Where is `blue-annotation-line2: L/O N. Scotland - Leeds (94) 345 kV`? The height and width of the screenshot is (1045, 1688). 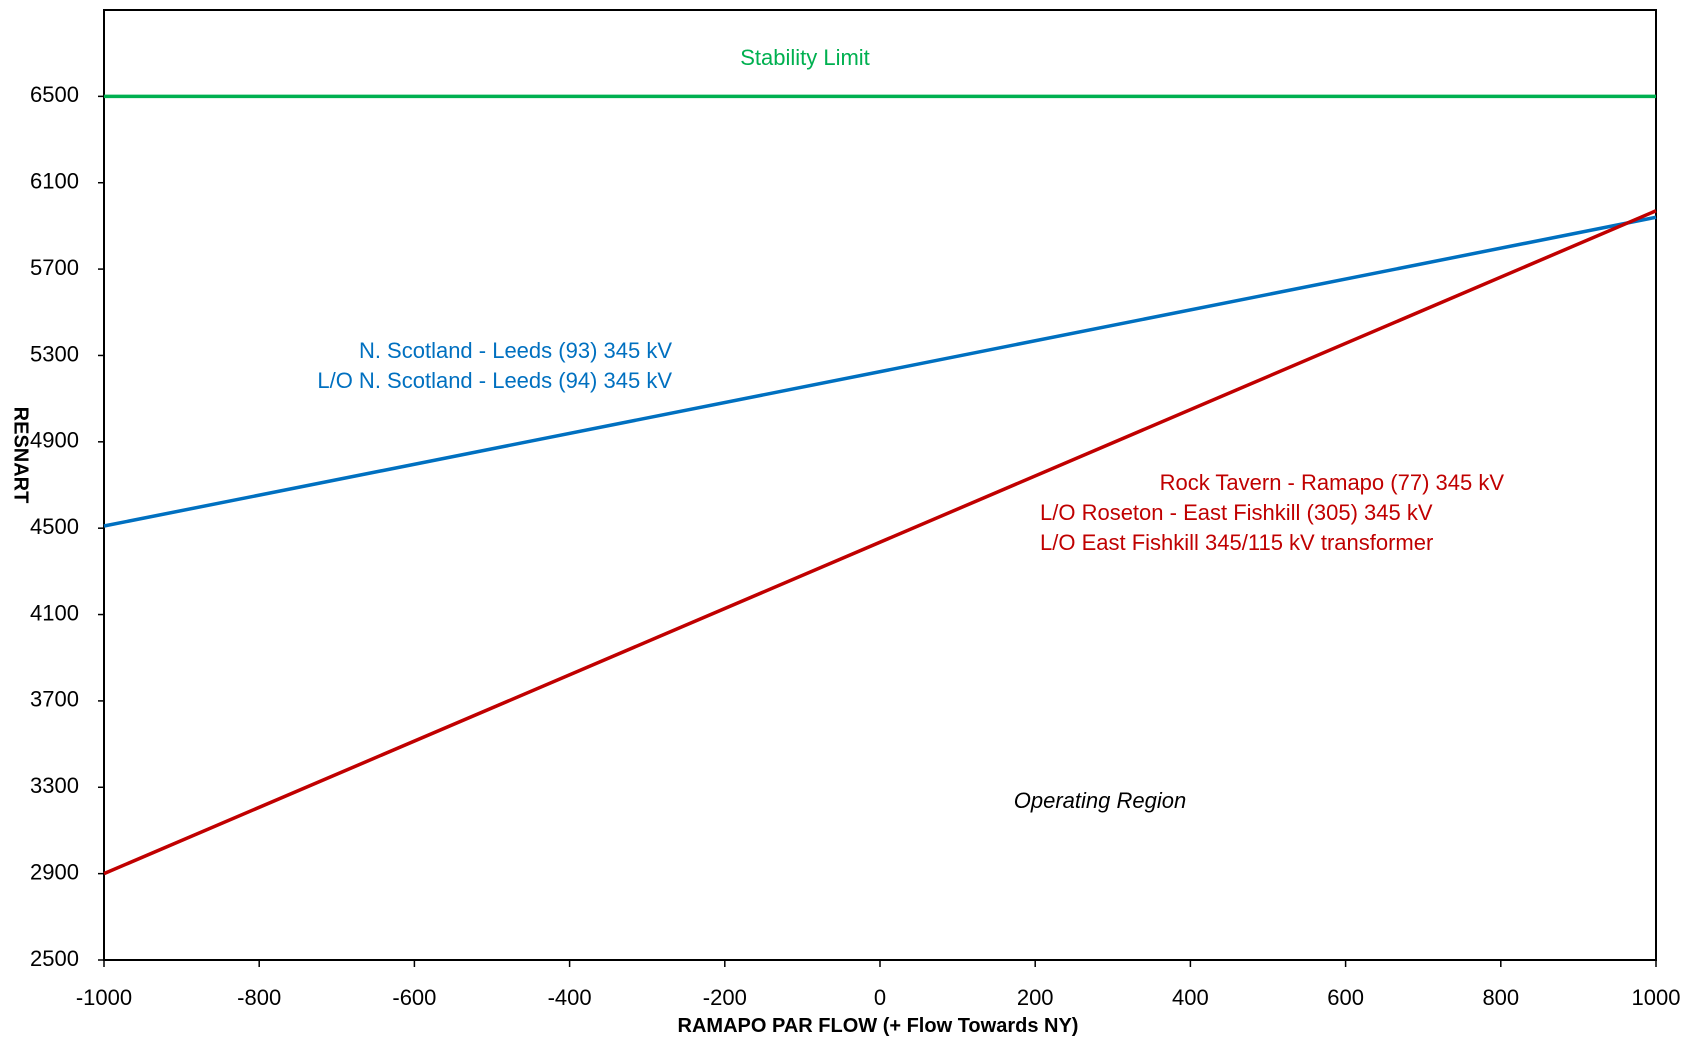
blue-annotation-line2: L/O N. Scotland - Leeds (94) 345 kV is located at coordinates (494, 380).